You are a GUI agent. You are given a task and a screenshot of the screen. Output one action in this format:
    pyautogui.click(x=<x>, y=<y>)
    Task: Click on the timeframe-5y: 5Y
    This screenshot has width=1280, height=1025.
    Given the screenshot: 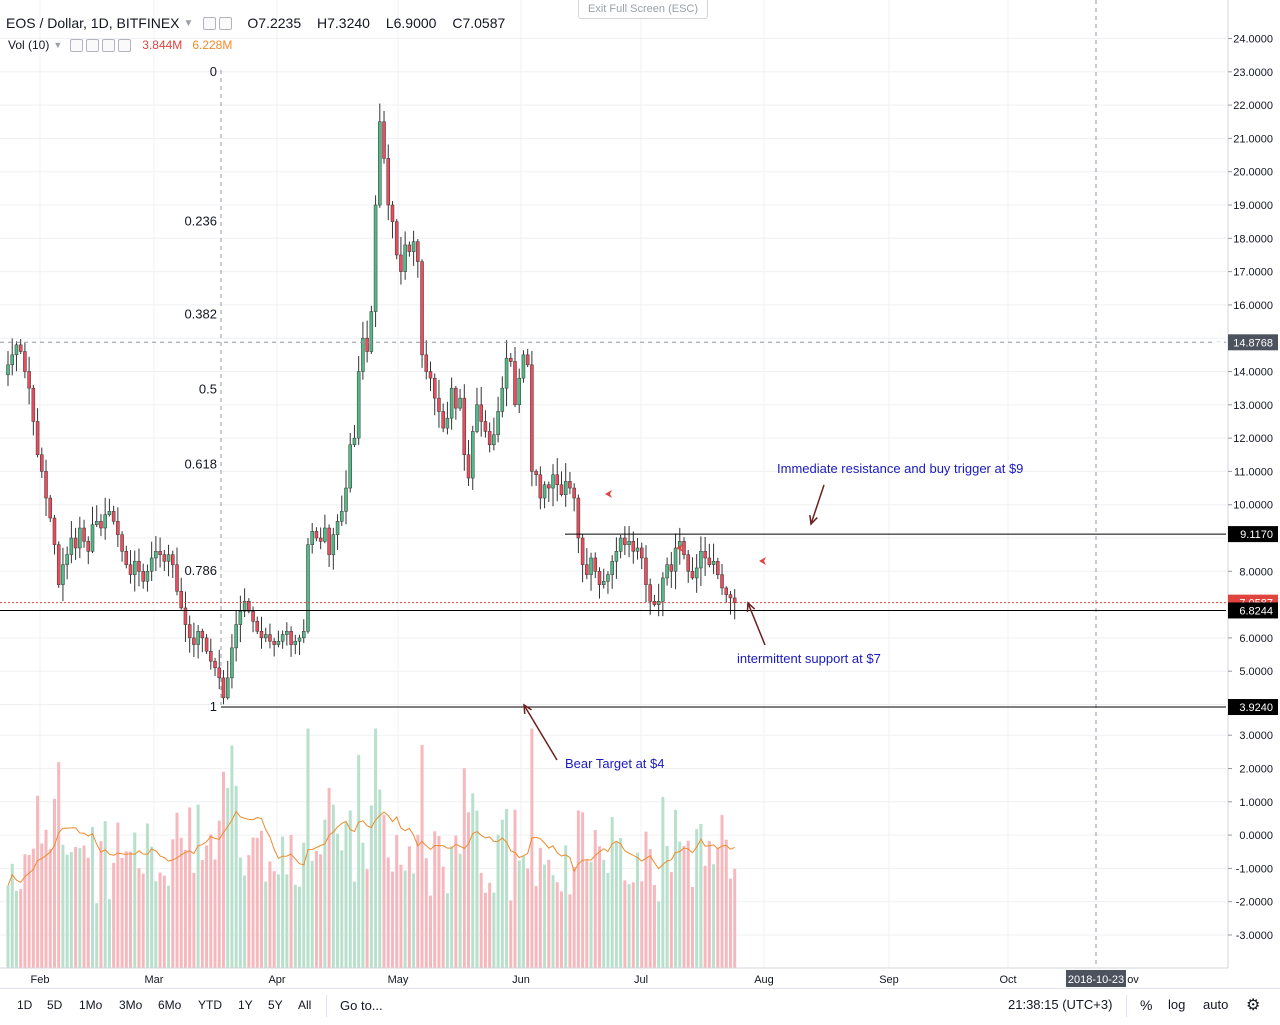 What is the action you would take?
    pyautogui.click(x=275, y=1005)
    